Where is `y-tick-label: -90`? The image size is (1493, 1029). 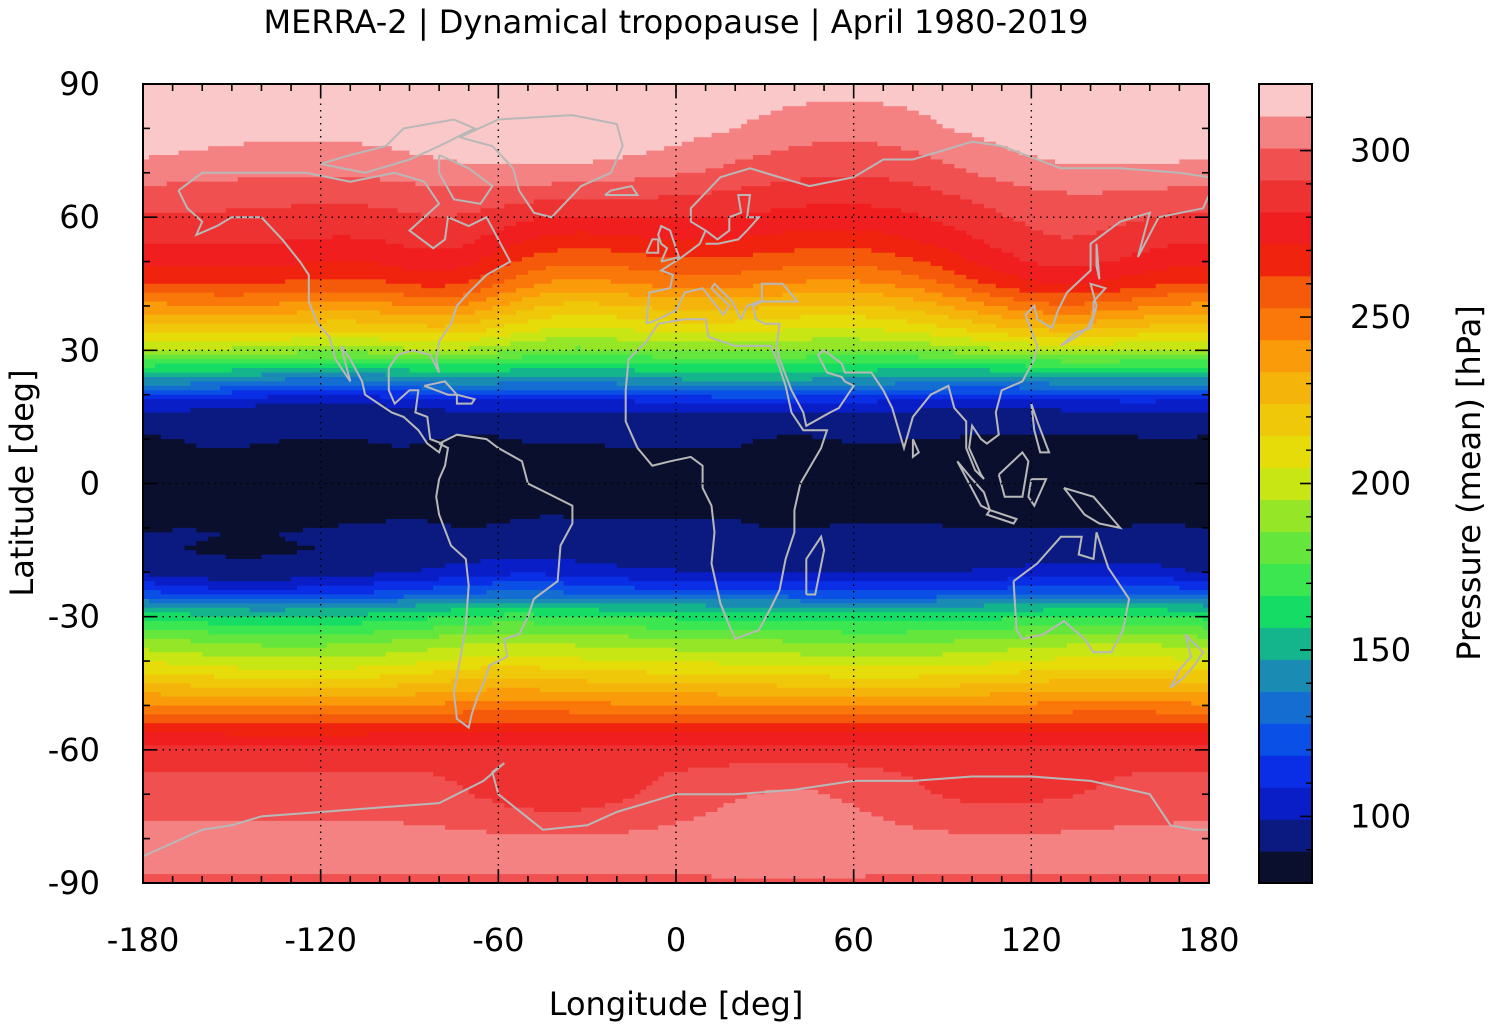
y-tick-label: -90 is located at coordinates (74, 883).